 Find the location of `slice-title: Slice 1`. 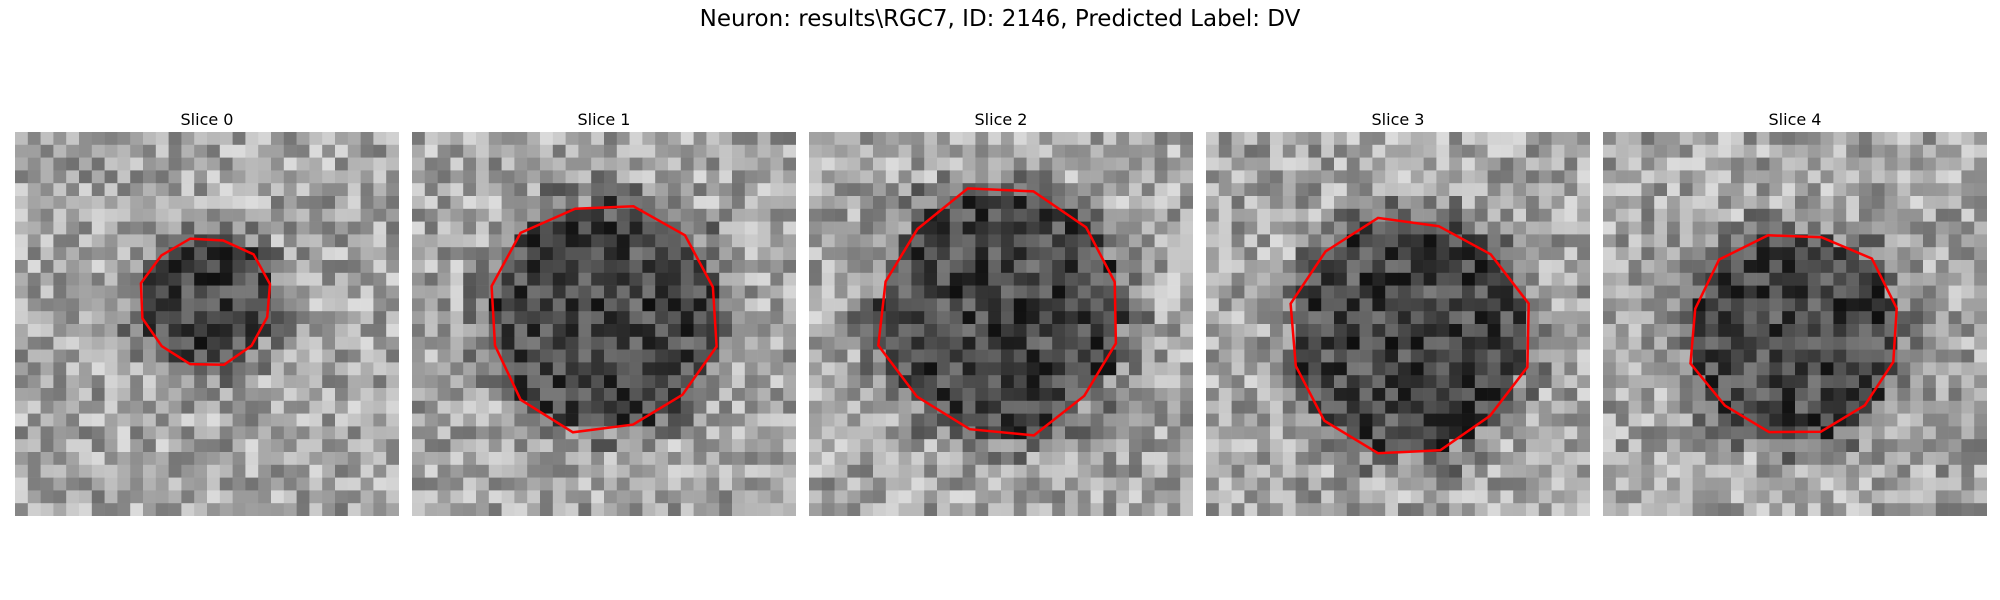

slice-title: Slice 1 is located at coordinates (604, 119).